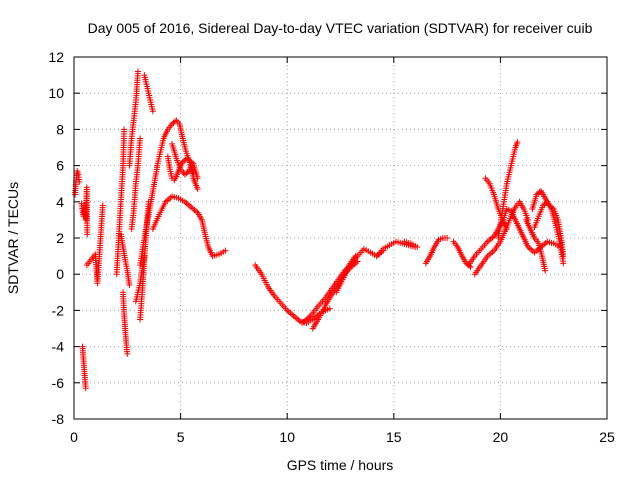 The width and height of the screenshot is (640, 480). What do you see at coordinates (58, 419) in the screenshot?
I see `y-tick-label: -8` at bounding box center [58, 419].